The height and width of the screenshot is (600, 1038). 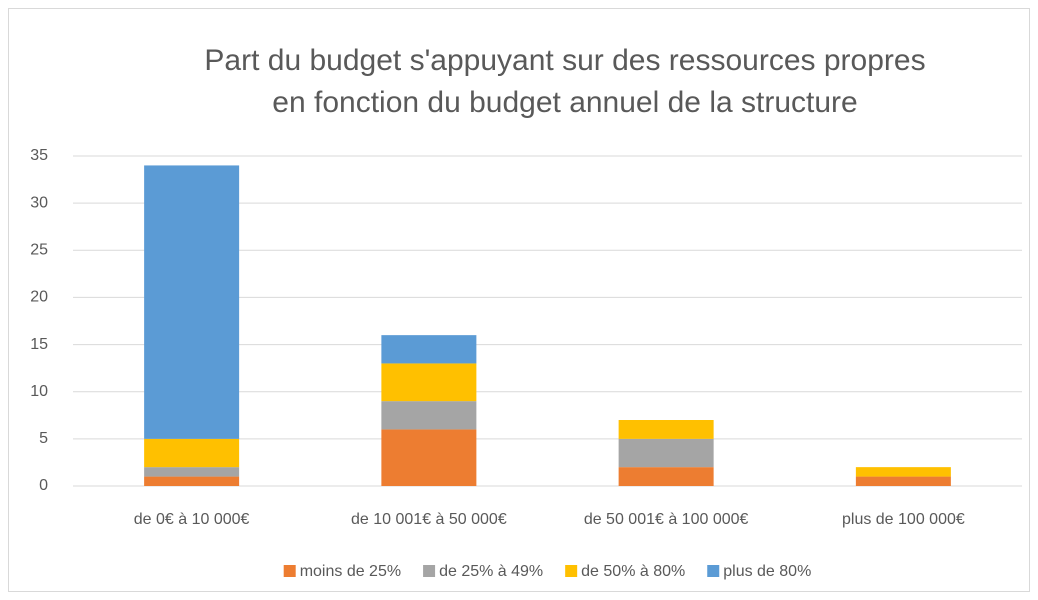 I want to click on legend-label: moins de 25%, so click(x=350, y=571).